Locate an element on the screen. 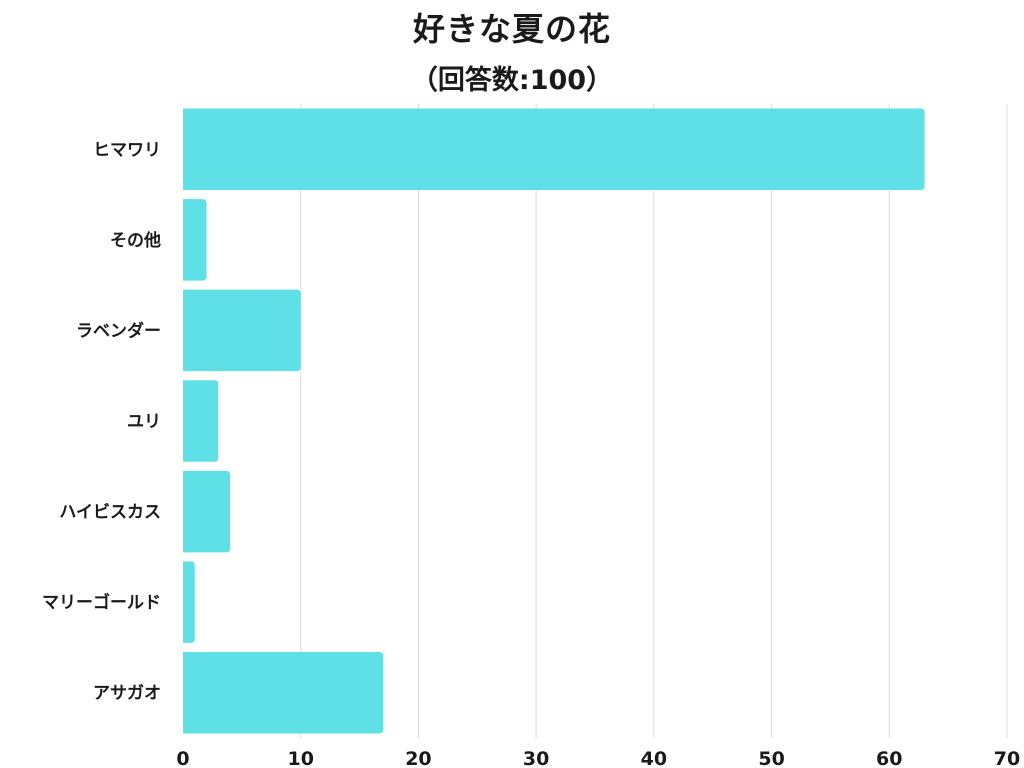 The image size is (1024, 768). category-label: その他 is located at coordinates (135, 240).